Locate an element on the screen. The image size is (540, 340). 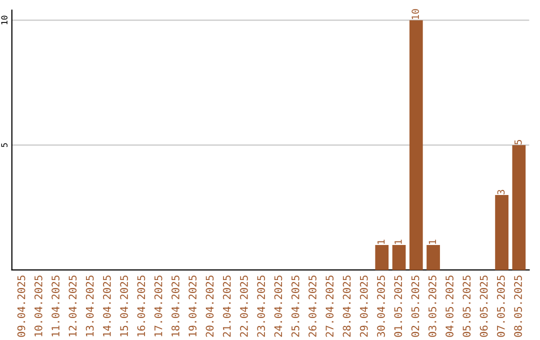
x-tick-label: 12.04.2025 is located at coordinates (72, 306).